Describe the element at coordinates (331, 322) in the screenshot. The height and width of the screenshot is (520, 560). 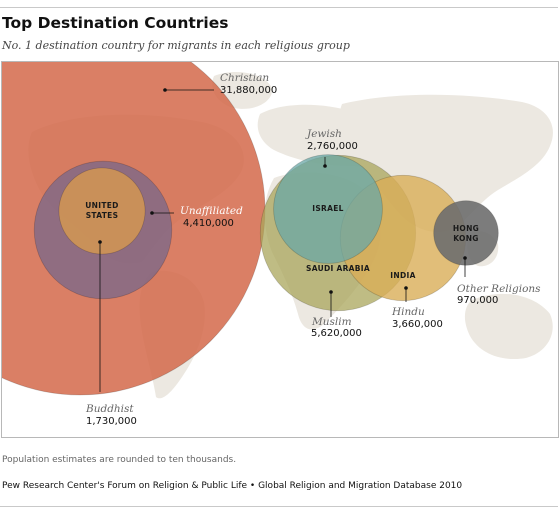
I see `group-label-muslim: Muslim` at that location.